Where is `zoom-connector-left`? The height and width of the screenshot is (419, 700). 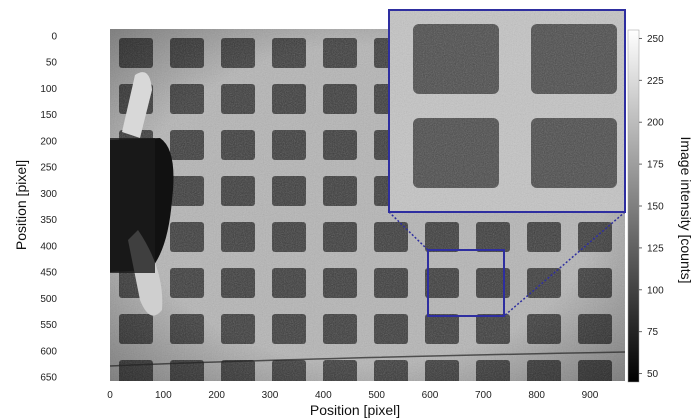 zoom-connector-left is located at coordinates (408, 231).